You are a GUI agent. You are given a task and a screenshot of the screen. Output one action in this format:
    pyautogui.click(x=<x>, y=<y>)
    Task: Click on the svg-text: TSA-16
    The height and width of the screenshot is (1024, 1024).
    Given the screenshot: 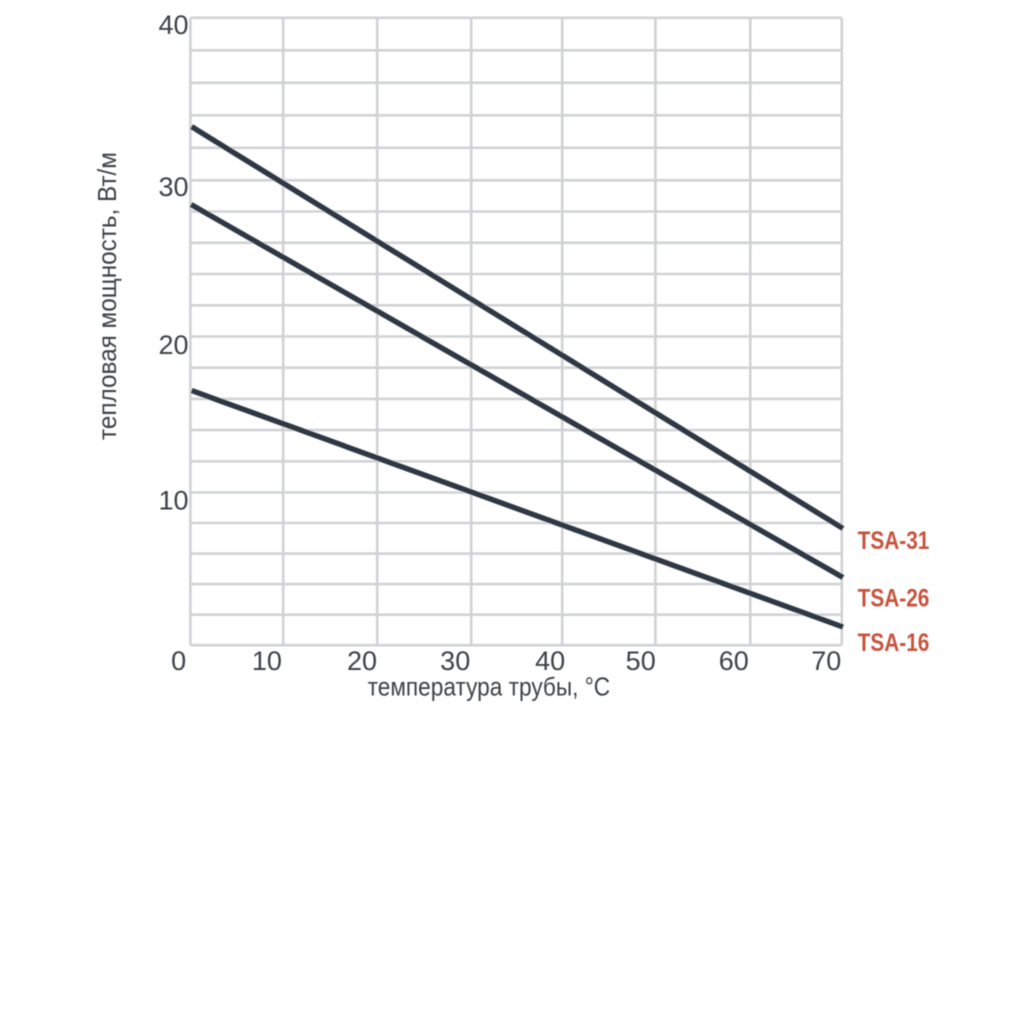 What is the action you would take?
    pyautogui.click(x=894, y=643)
    